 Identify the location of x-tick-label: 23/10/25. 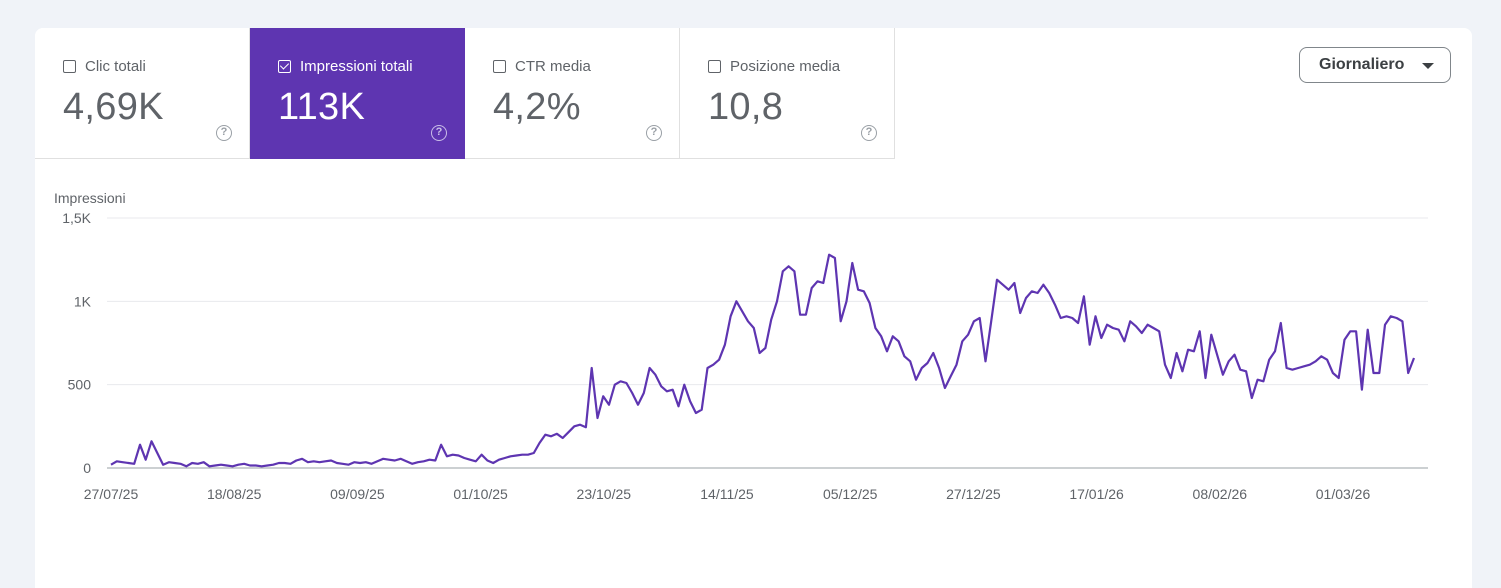
(604, 494).